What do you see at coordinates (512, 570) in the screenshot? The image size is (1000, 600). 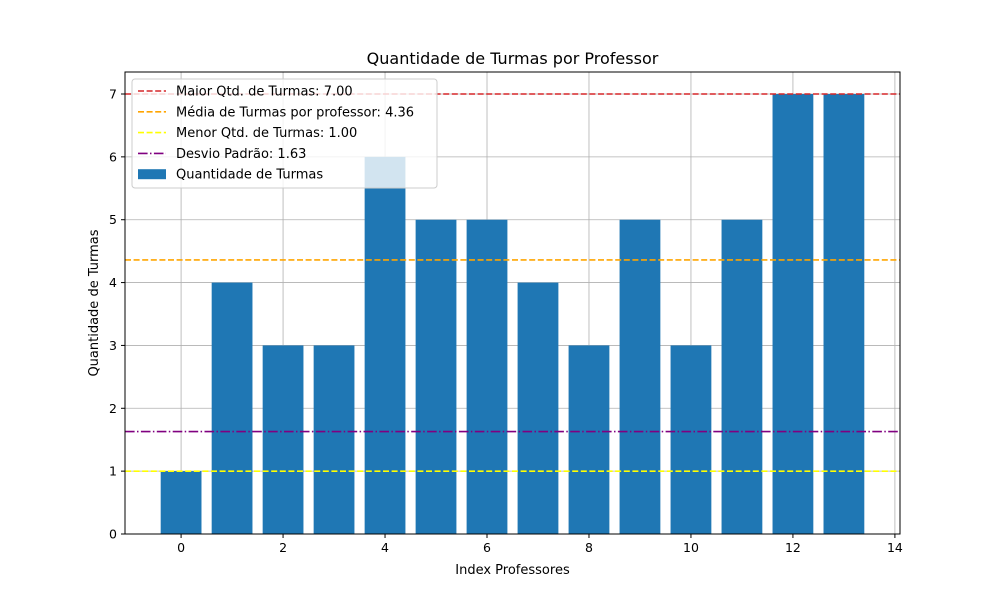 I see `x-axis-label: Index Professores` at bounding box center [512, 570].